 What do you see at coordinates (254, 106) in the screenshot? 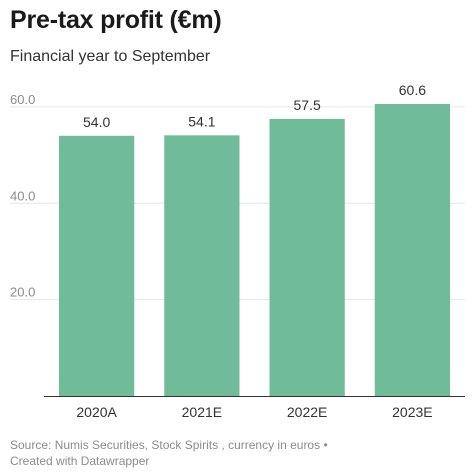
I see `value-labels: 54.0 54.1 57.5 60.6` at bounding box center [254, 106].